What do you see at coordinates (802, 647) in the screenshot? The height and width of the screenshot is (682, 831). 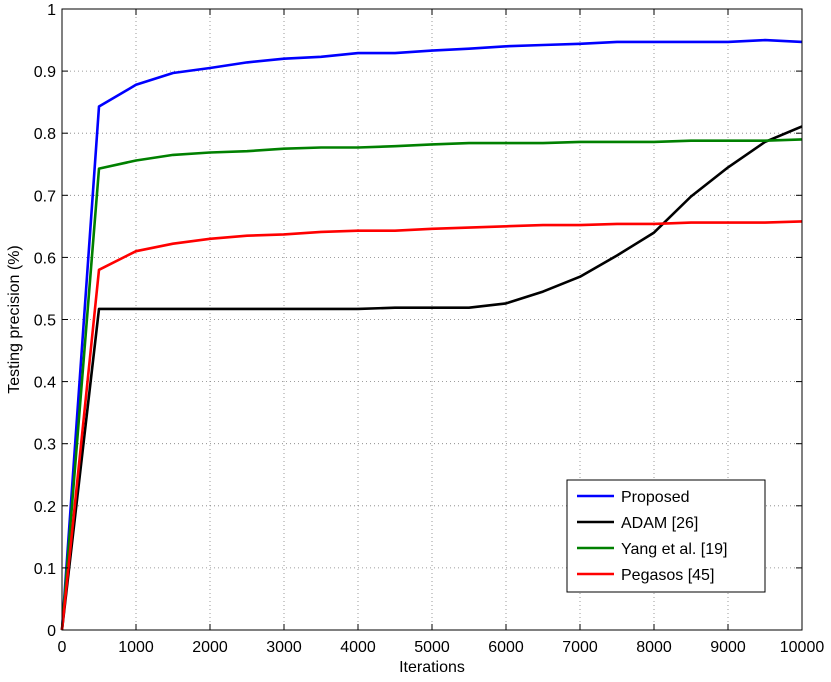 I see `x-tick-label: 10000` at bounding box center [802, 647].